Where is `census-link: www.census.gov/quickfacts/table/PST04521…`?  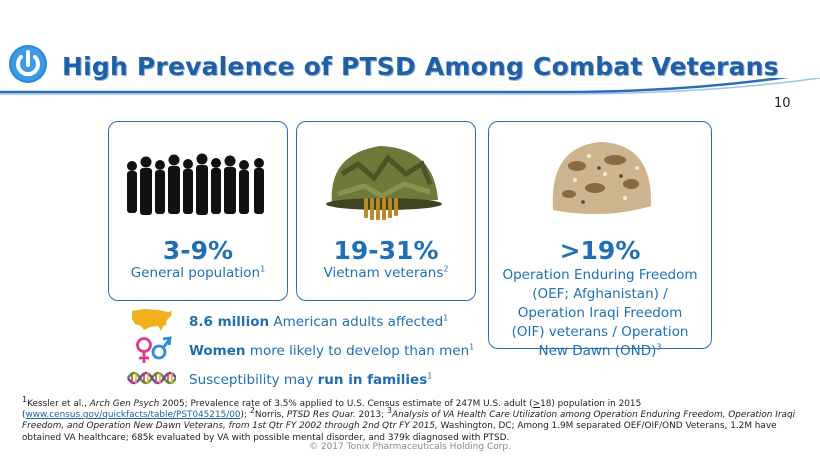
census-link: www.census.gov/quickfacts/table/PST04521… is located at coordinates (133, 415).